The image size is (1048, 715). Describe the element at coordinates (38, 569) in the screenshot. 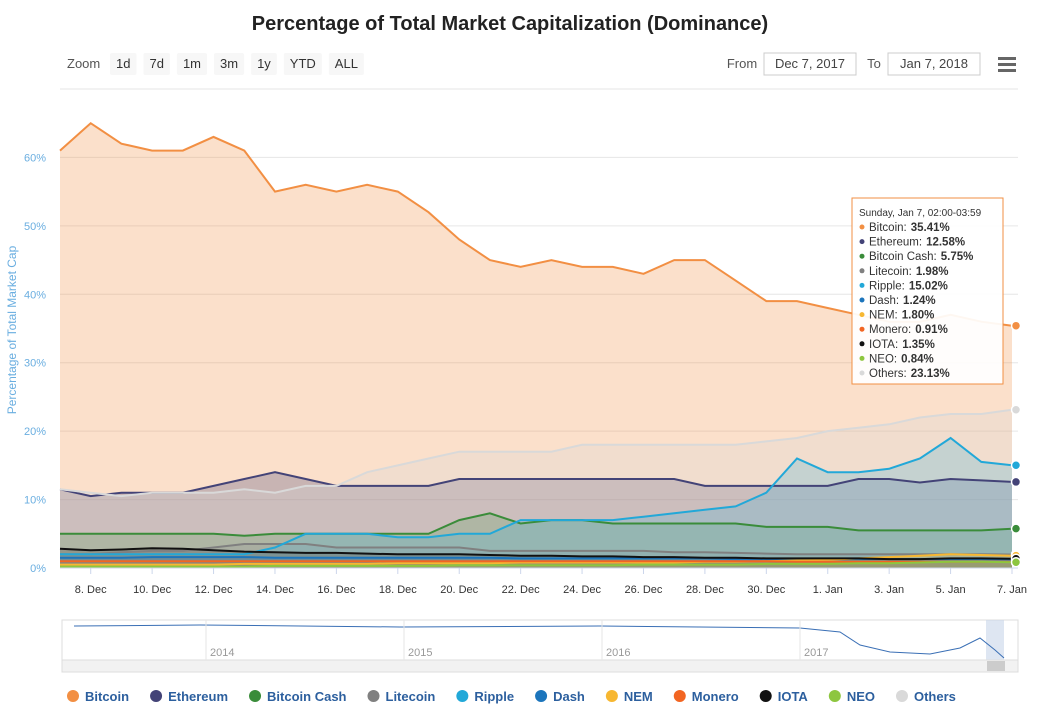

I see `y-tick-label: 0%` at that location.